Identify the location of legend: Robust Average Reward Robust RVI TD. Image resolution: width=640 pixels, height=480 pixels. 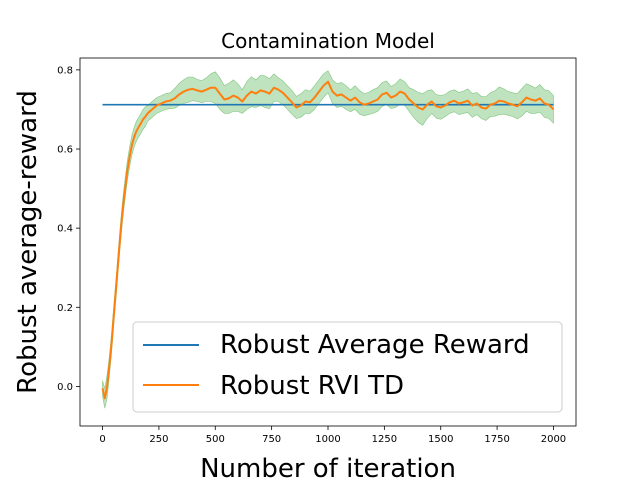
(347, 367).